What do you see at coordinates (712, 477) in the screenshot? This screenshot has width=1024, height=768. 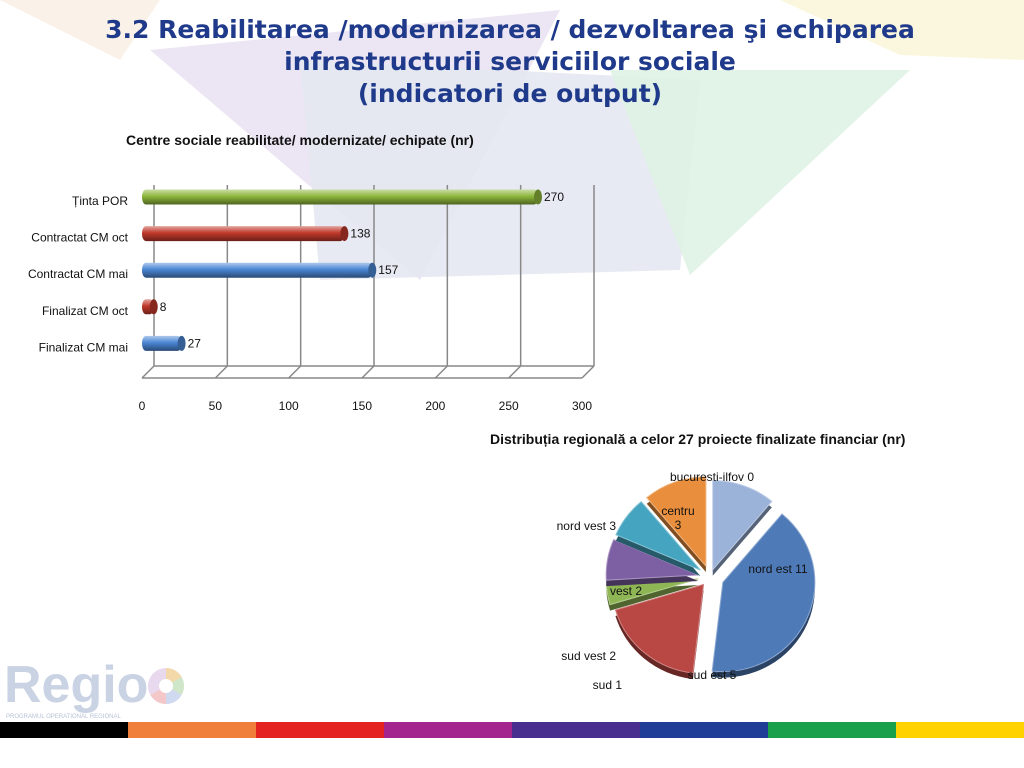 I see `pie-label: bucuresti-ilfov 0` at bounding box center [712, 477].